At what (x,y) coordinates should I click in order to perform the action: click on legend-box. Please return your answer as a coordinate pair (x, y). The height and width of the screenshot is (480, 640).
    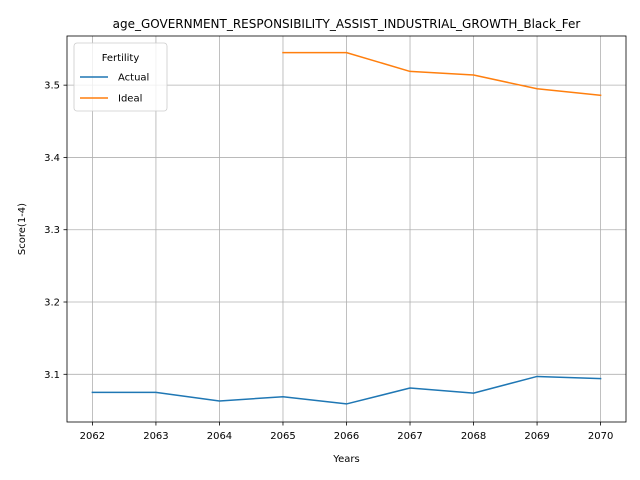
    Looking at the image, I should click on (120, 77).